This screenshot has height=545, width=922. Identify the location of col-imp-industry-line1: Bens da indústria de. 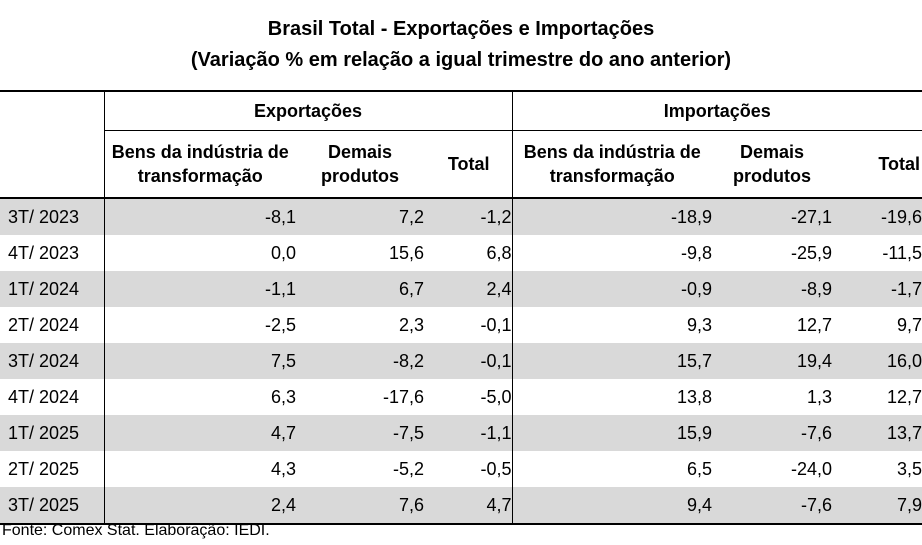
(612, 152).